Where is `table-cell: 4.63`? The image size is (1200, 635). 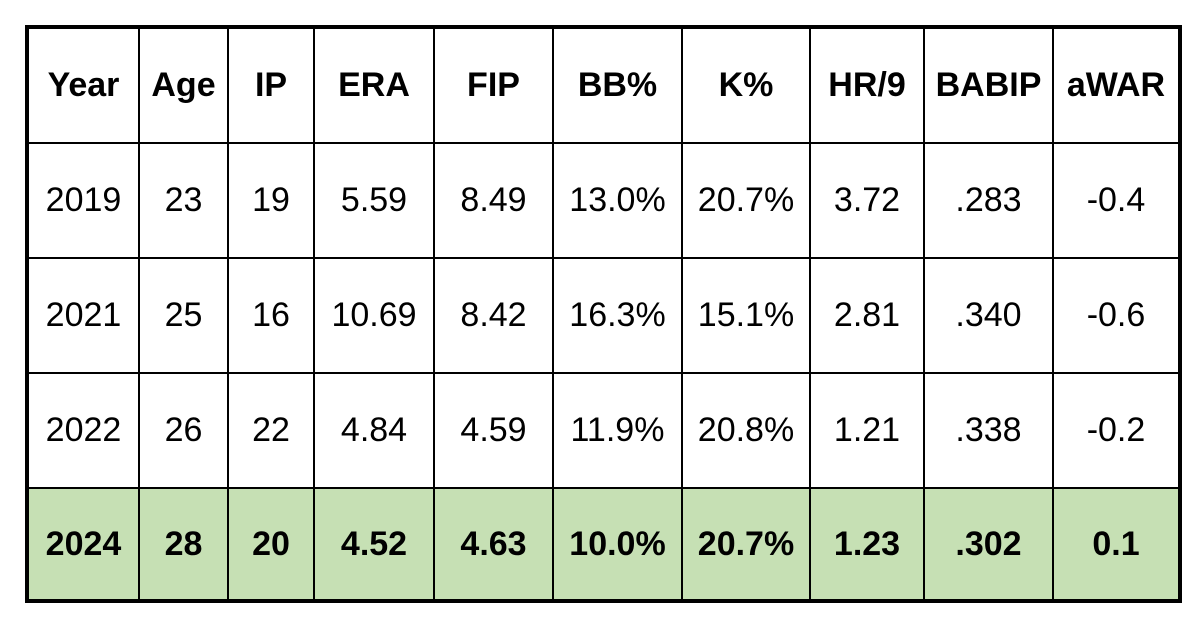 table-cell: 4.63 is located at coordinates (493, 544).